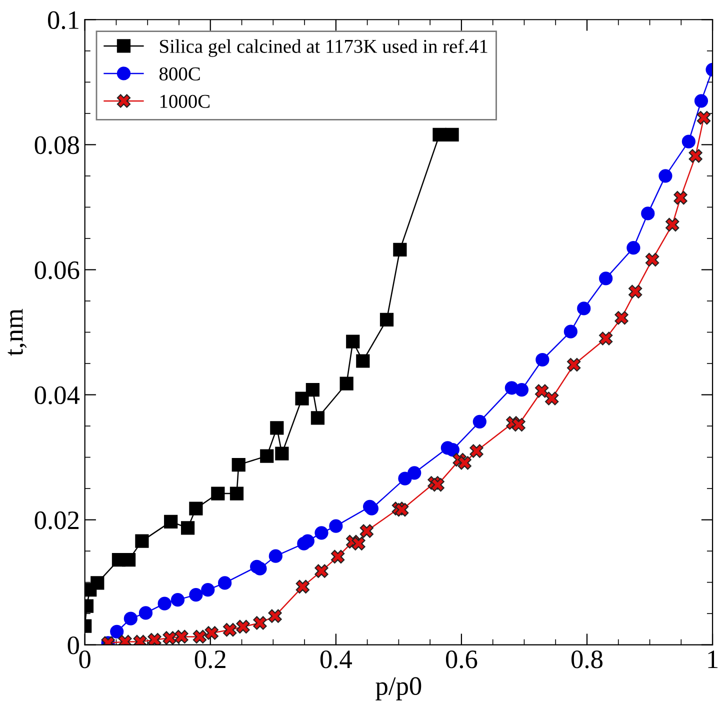 The height and width of the screenshot is (727, 719). Describe the element at coordinates (17, 332) in the screenshot. I see `y-axis-title: t,nm` at that location.